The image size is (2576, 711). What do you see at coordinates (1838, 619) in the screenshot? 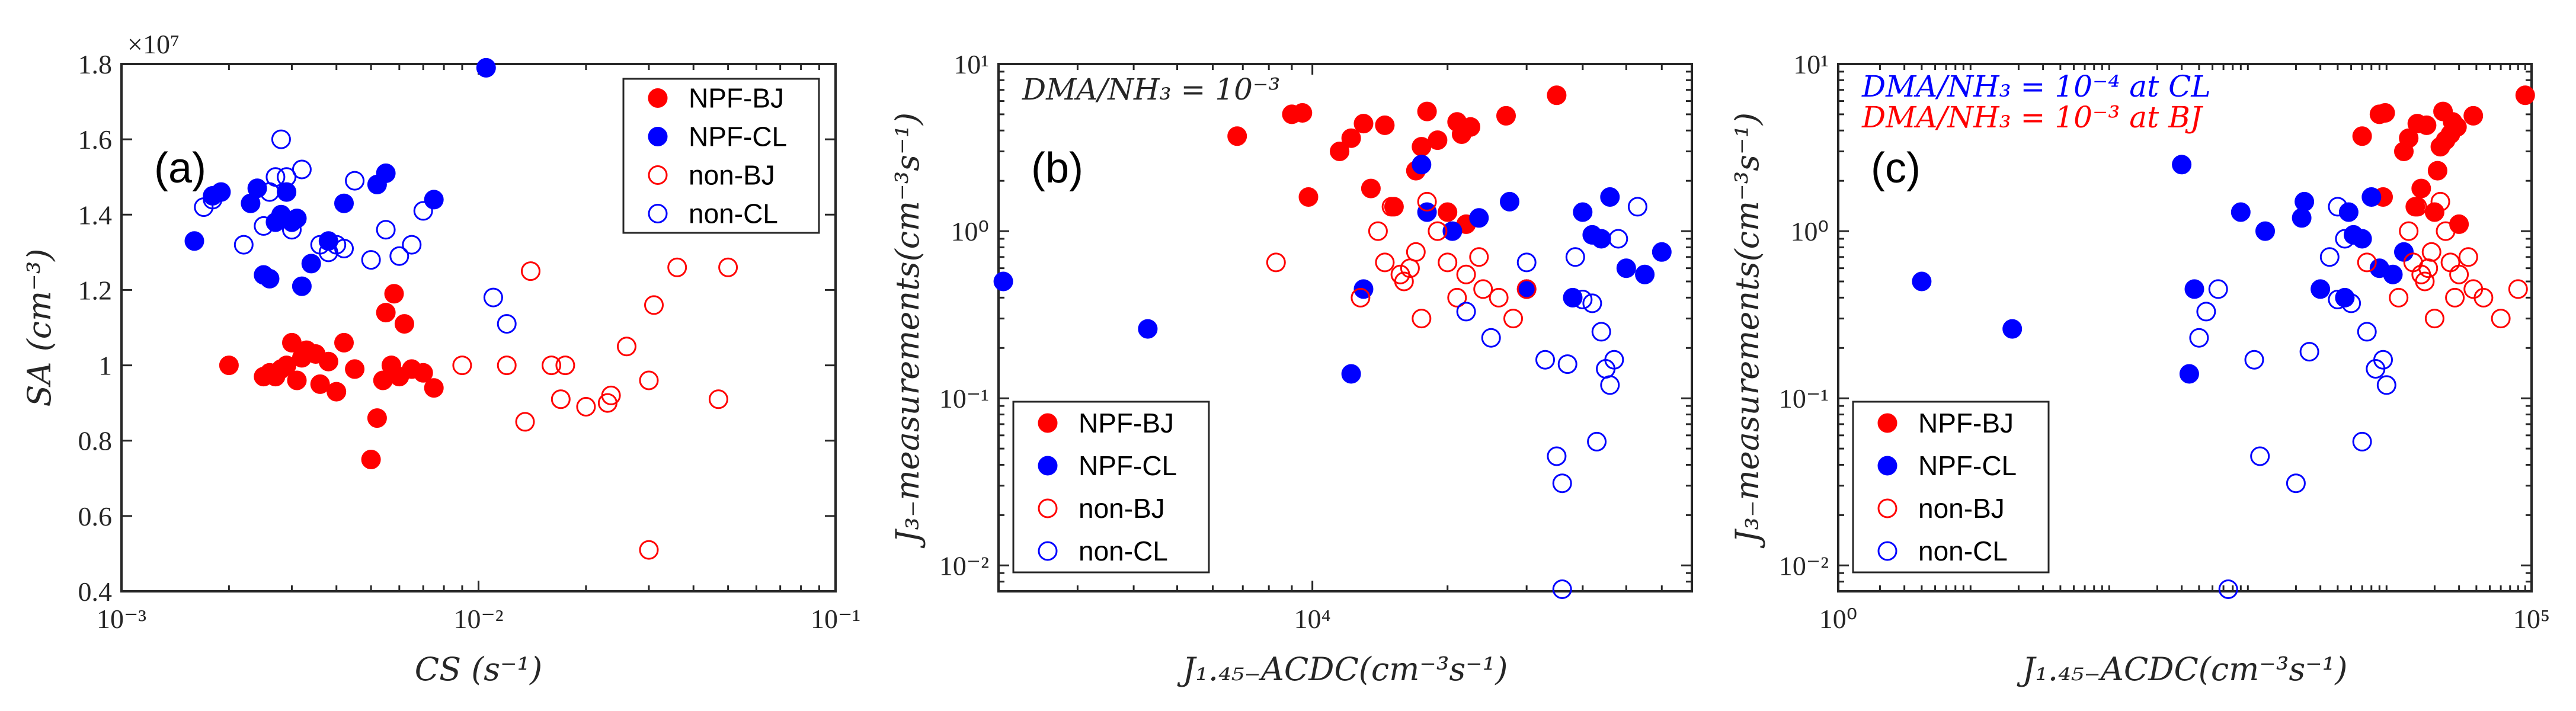
I see `x-tick-label: 10⁰` at bounding box center [1838, 619].